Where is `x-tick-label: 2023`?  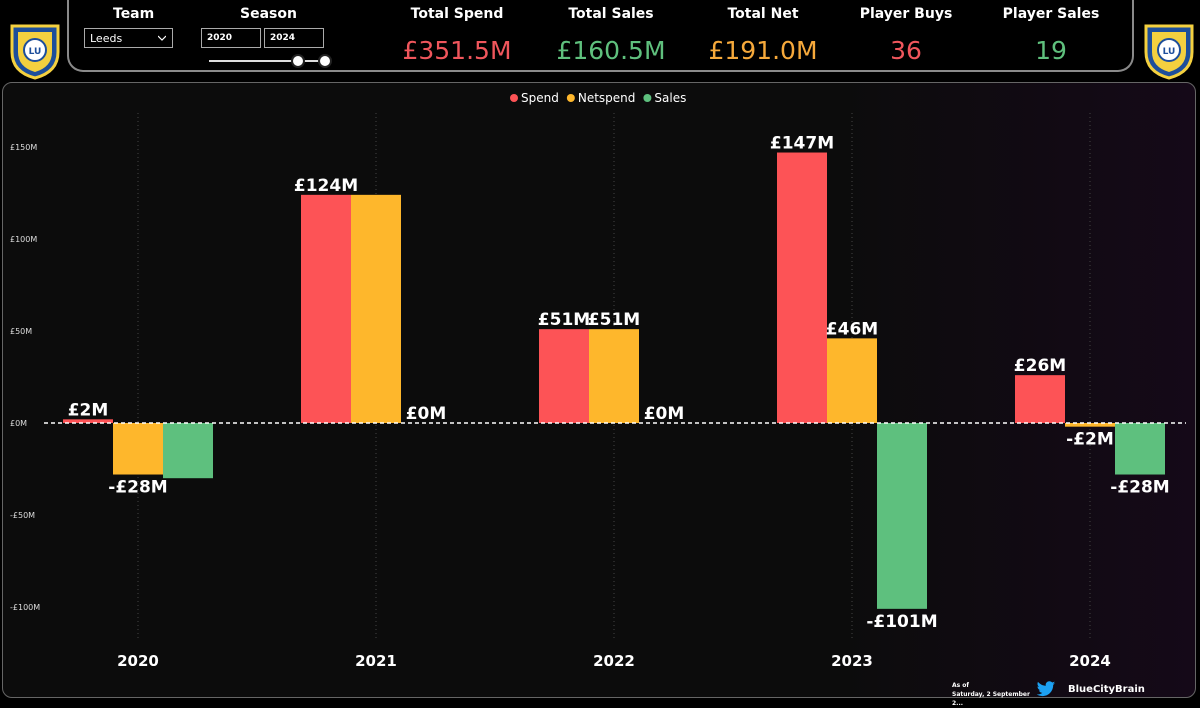 x-tick-label: 2023 is located at coordinates (852, 661).